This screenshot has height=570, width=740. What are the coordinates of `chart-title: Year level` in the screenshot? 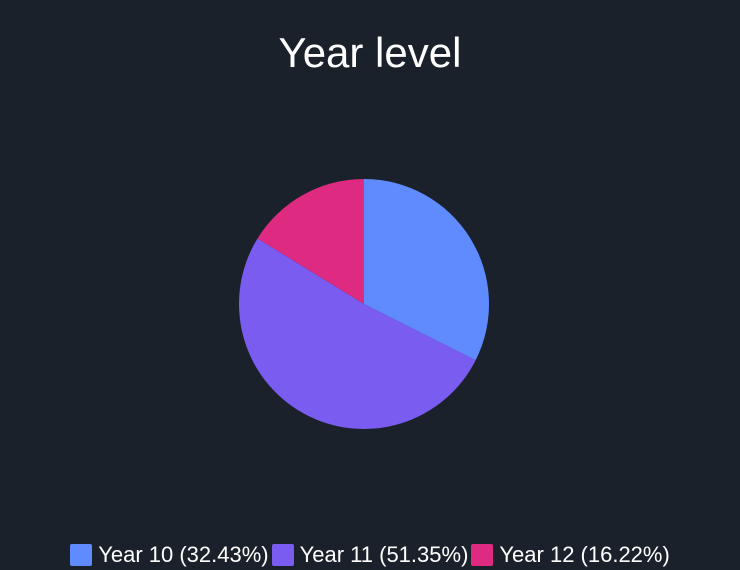 It's located at (370, 52).